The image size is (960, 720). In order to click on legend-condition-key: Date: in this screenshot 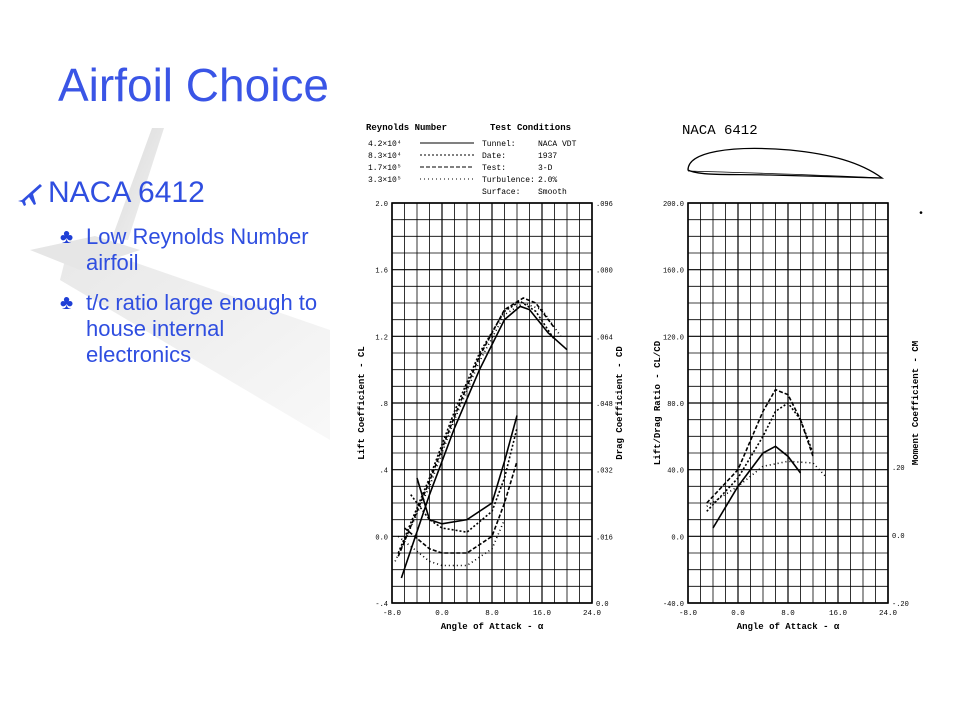, I will do `click(494, 156)`.